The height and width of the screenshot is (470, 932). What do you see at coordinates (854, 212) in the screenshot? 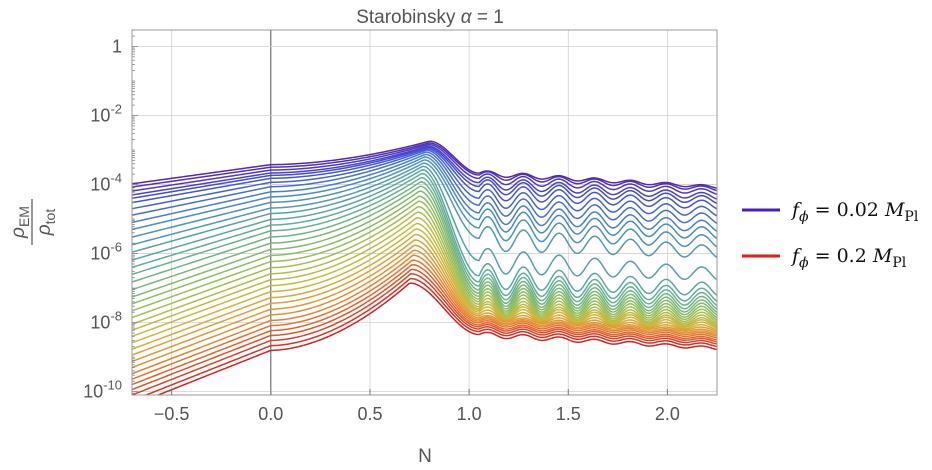
I see `legend-label-fphi-0.02: fϕ = 0.02 MPl` at bounding box center [854, 212].